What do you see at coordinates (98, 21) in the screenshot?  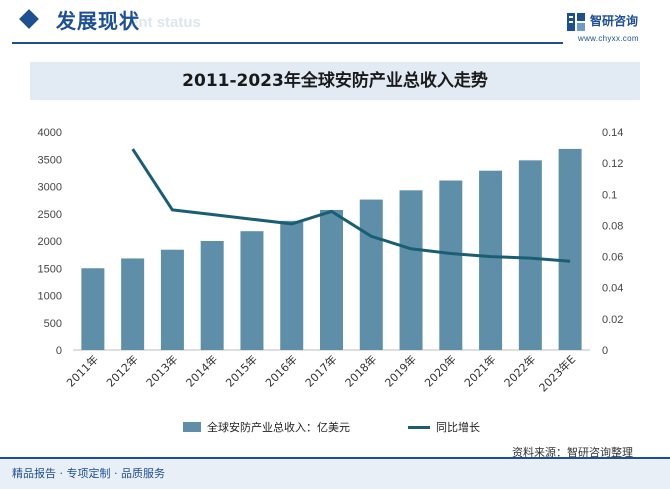 I see `header-title: 发展现状` at bounding box center [98, 21].